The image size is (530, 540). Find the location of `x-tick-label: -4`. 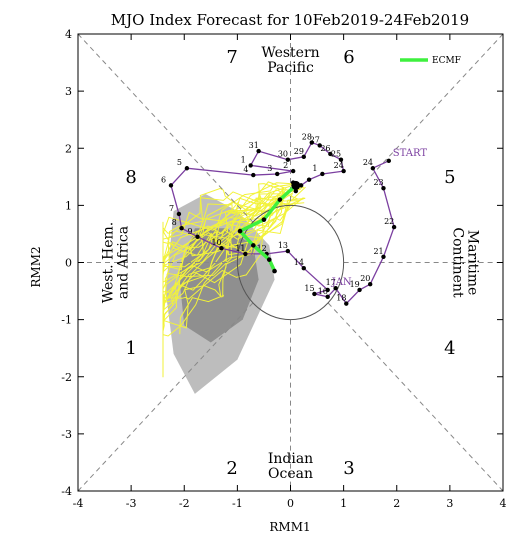

x-tick-label: -4 is located at coordinates (78, 503).